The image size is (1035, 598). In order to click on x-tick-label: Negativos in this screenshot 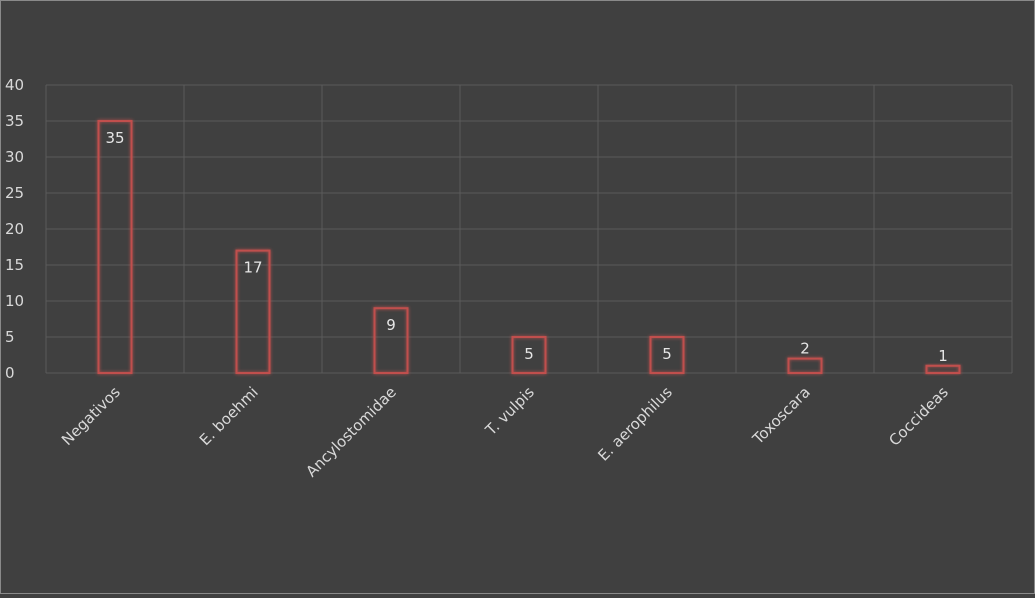, I will do `click(91, 416)`.